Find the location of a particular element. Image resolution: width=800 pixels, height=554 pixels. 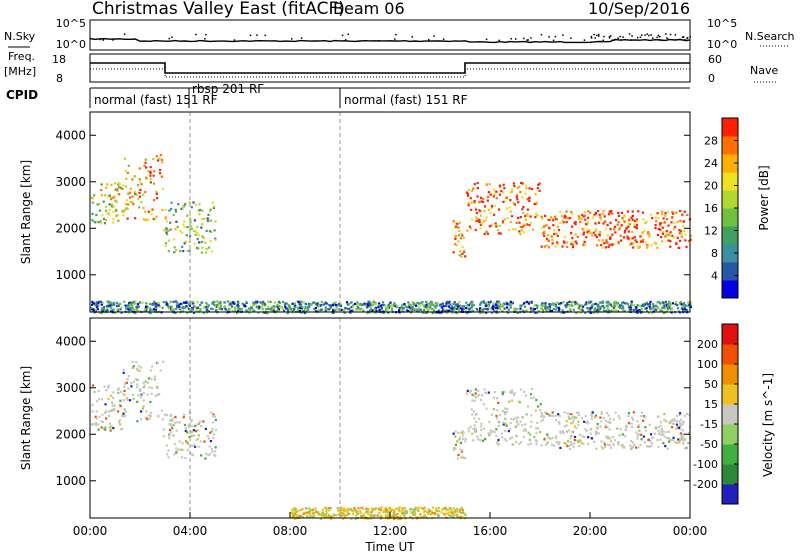

freq-label-line2: [MHz] is located at coordinates (20, 71).